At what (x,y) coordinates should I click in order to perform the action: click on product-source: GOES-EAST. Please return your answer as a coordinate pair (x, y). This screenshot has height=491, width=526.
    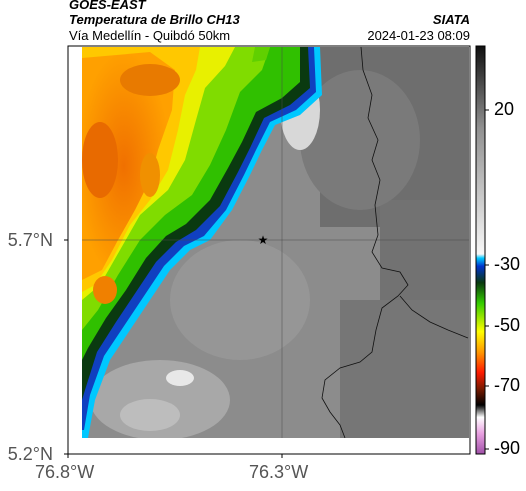
    Looking at the image, I should click on (107, 6).